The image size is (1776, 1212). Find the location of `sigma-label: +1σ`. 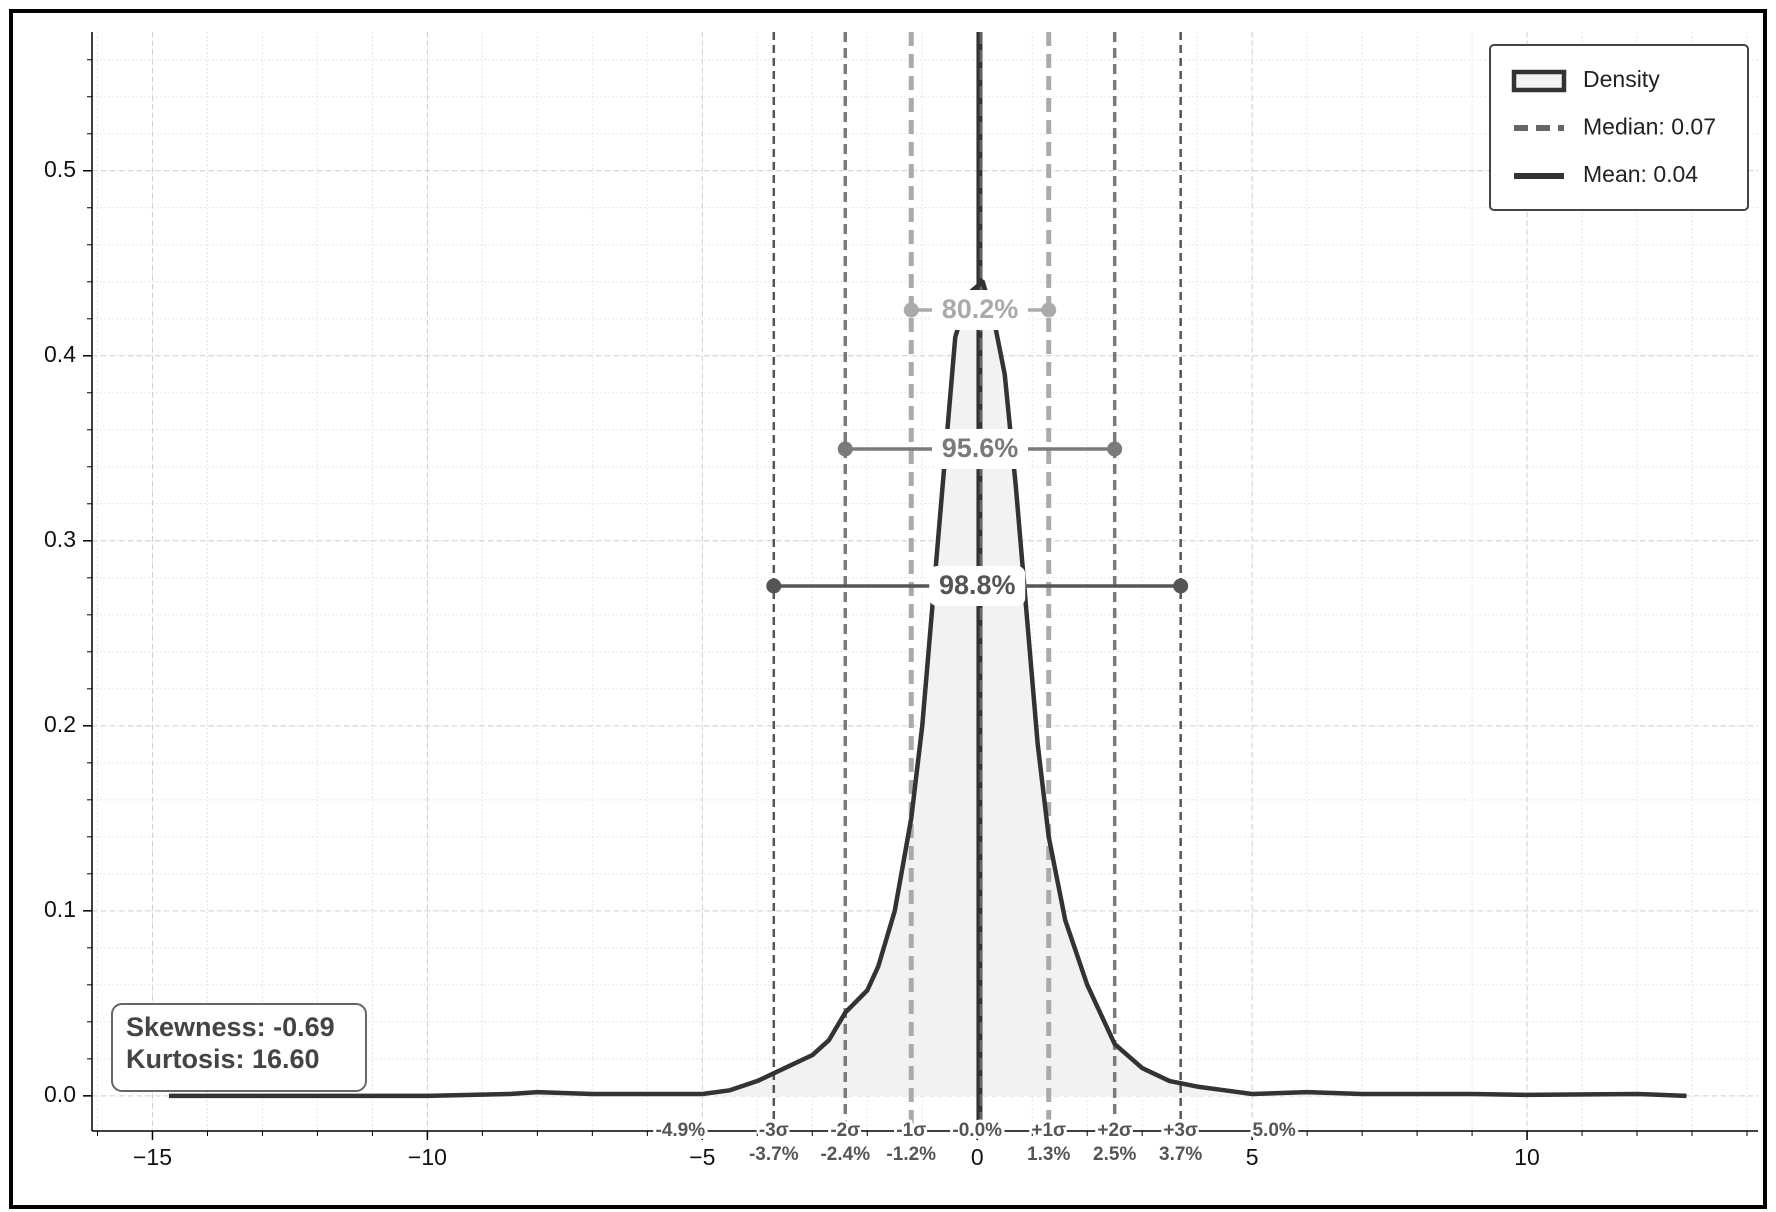

sigma-label: +1σ is located at coordinates (1048, 1130).